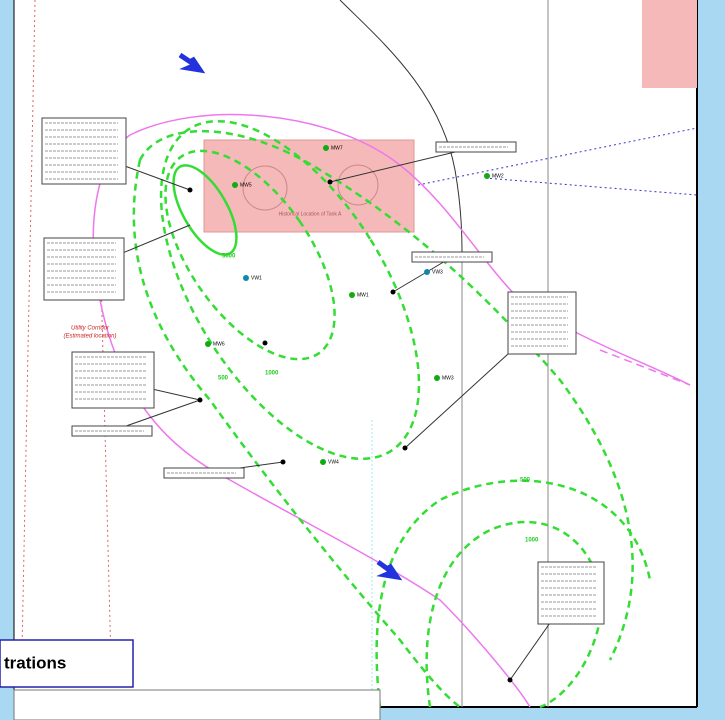 The height and width of the screenshot is (720, 725). Describe the element at coordinates (197, 704) in the screenshot. I see `title-block` at that location.